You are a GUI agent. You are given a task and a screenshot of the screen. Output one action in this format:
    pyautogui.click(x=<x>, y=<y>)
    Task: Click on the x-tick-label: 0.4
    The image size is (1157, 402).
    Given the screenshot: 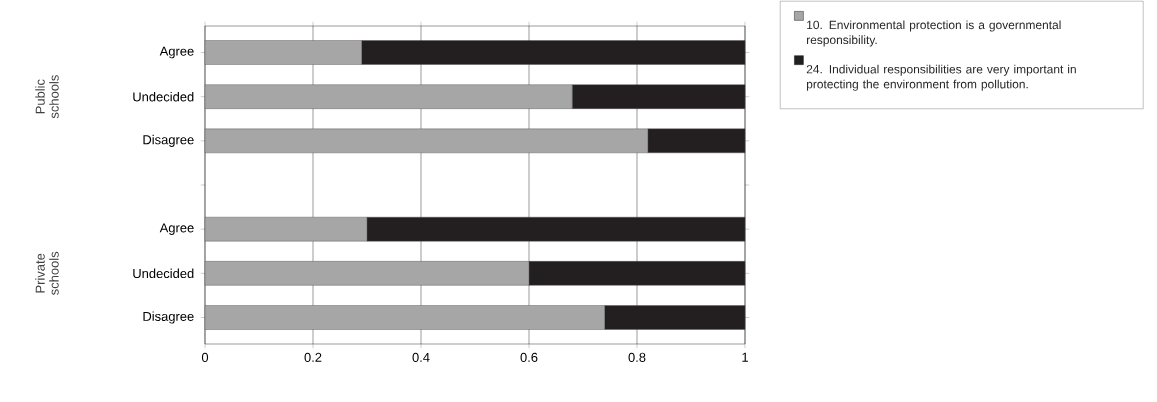 What is the action you would take?
    pyautogui.click(x=421, y=357)
    